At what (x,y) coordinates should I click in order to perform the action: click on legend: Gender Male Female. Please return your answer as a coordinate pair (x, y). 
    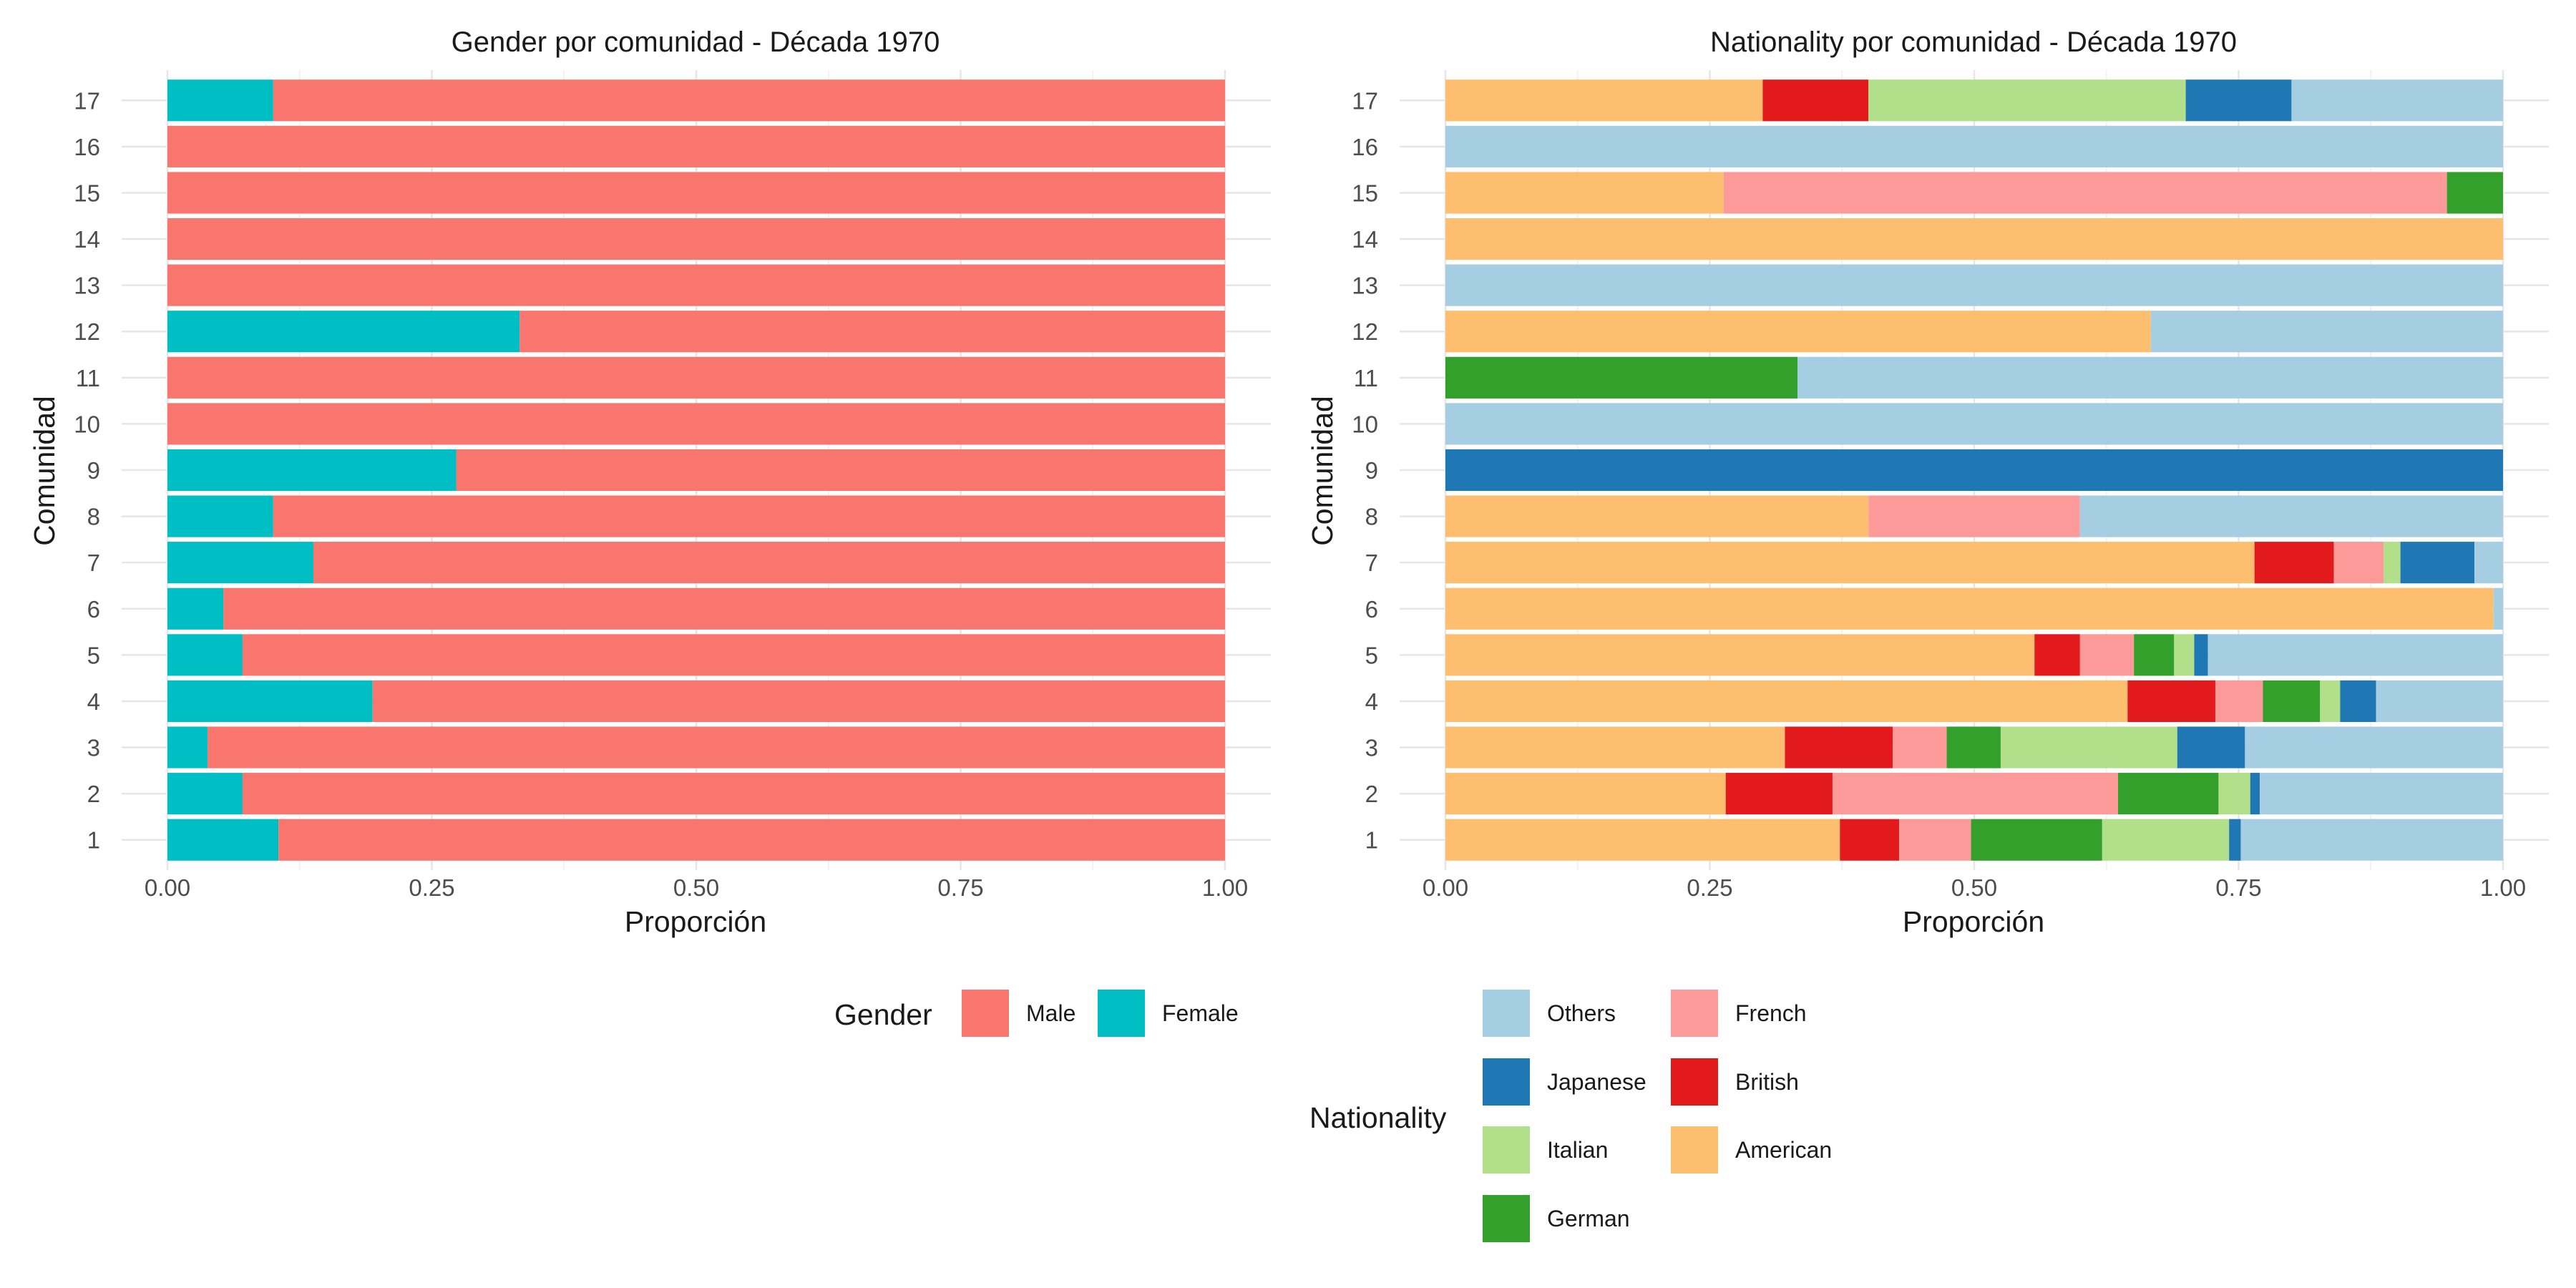
    Looking at the image, I should click on (1036, 1013).